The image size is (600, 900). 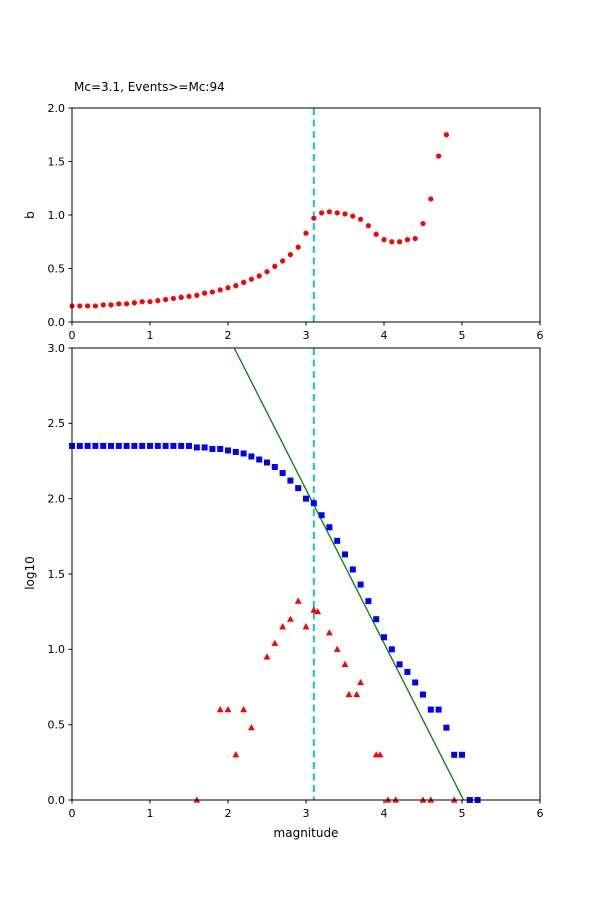 I want to click on b-value-points, so click(x=259, y=220).